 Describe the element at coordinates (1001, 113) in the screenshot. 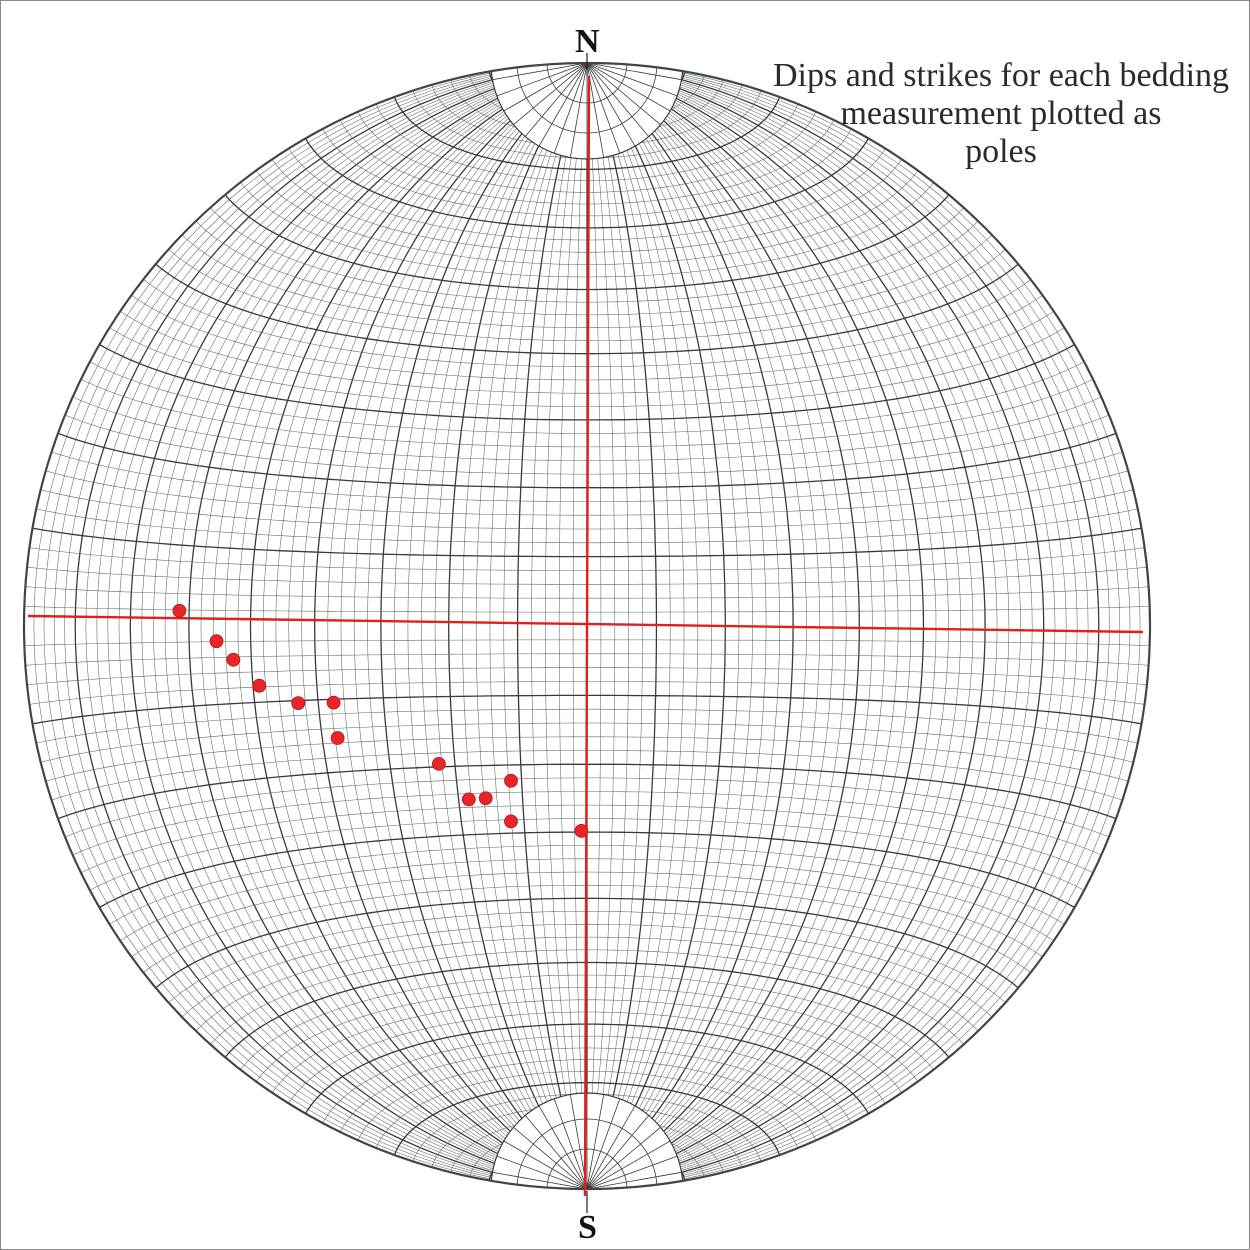

I see `caption-line: measurement plotted as` at that location.